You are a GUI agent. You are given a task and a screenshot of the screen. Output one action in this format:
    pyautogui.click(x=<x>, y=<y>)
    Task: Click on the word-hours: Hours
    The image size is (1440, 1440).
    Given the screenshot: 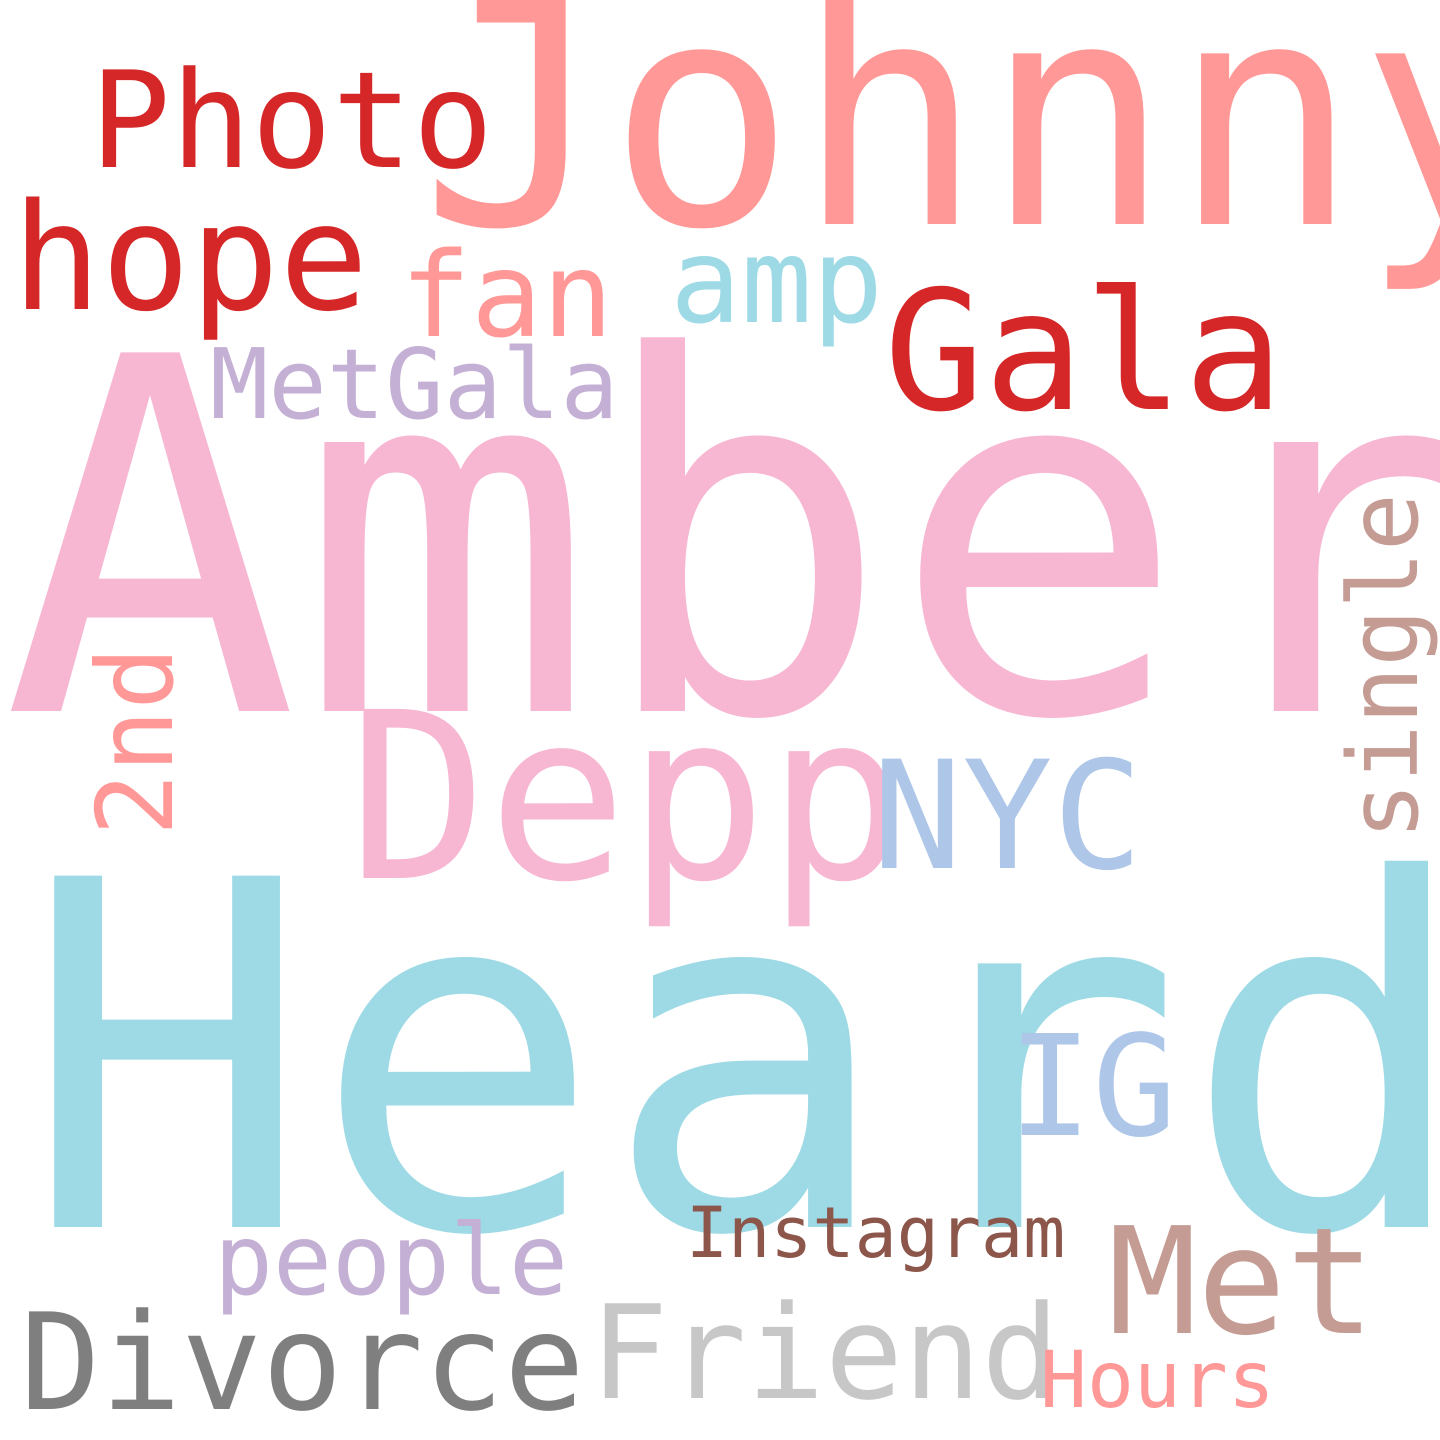 What is the action you would take?
    pyautogui.click(x=1157, y=1381)
    